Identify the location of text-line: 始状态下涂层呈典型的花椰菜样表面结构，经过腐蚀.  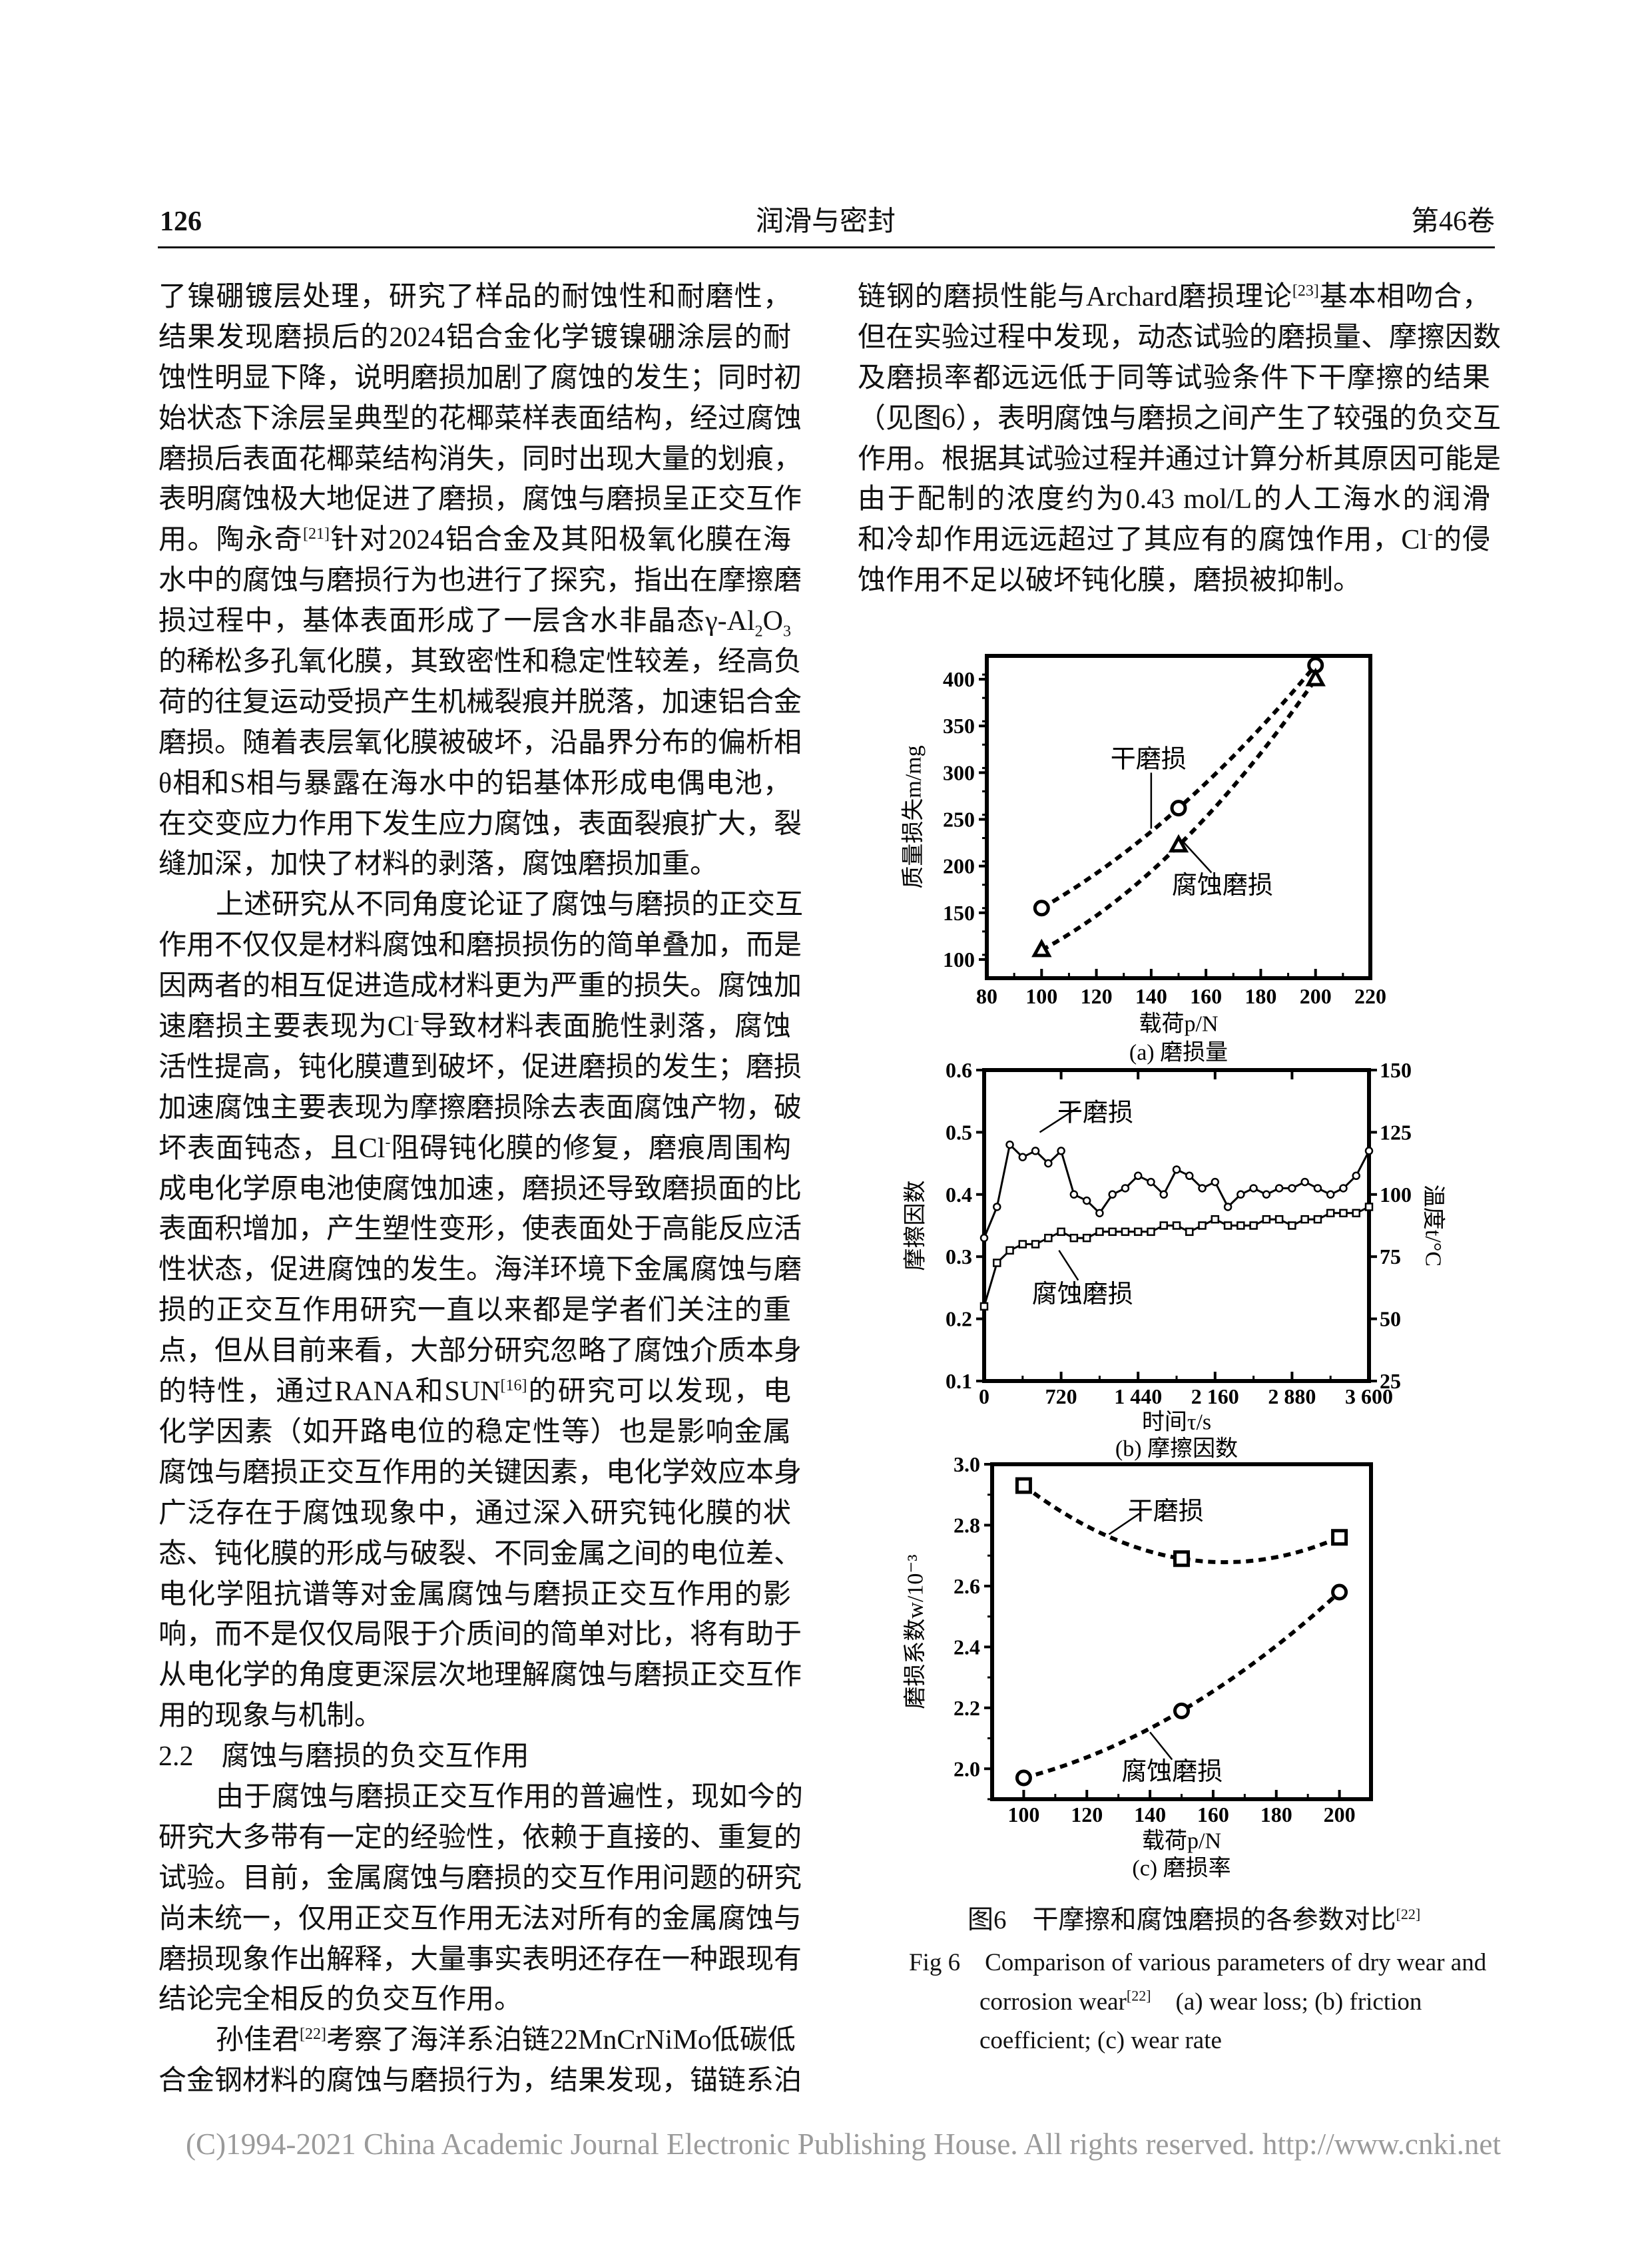
(480, 419).